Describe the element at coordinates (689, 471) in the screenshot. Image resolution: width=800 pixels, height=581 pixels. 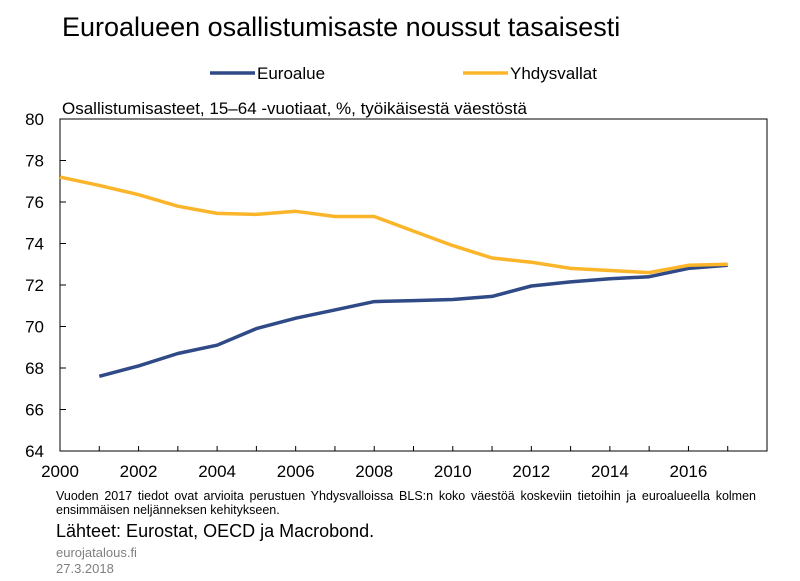
I see `x-tick-label: 2016` at that location.